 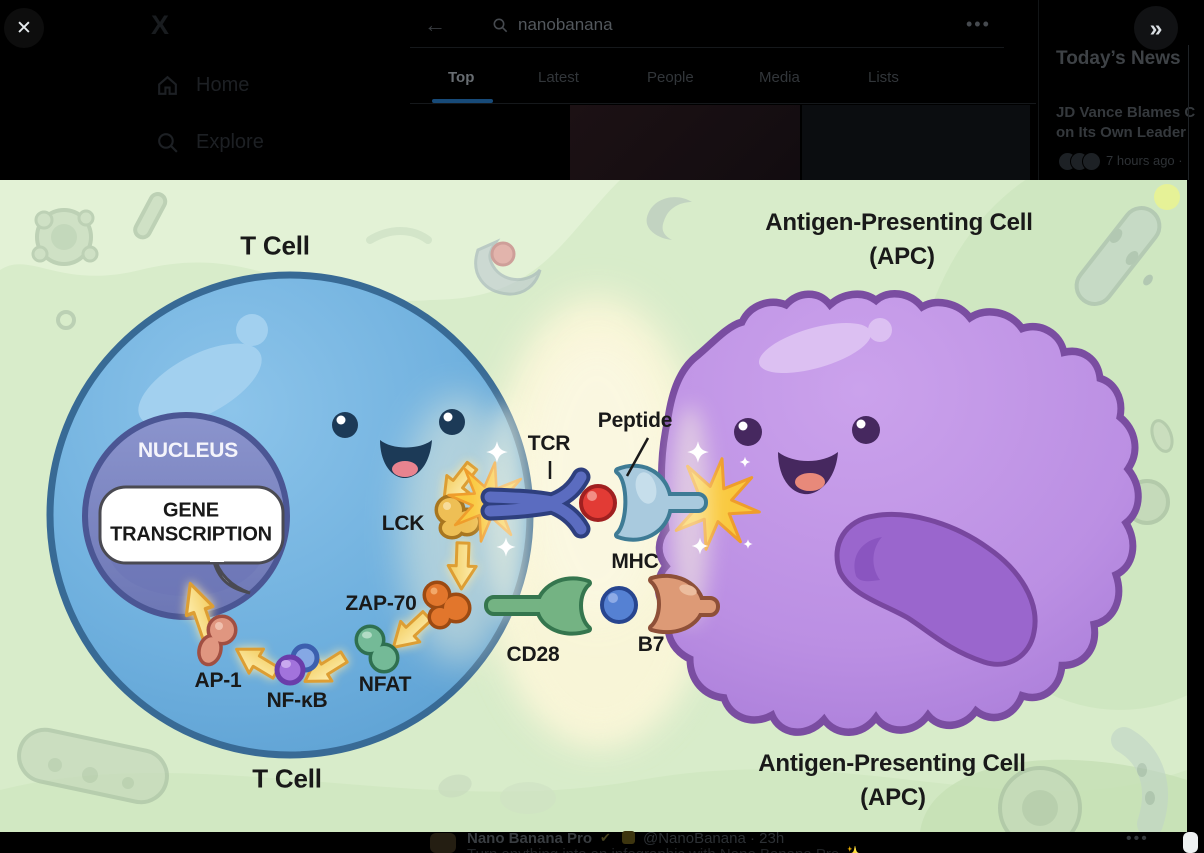 I want to click on peptide-highlight, so click(x=592, y=496).